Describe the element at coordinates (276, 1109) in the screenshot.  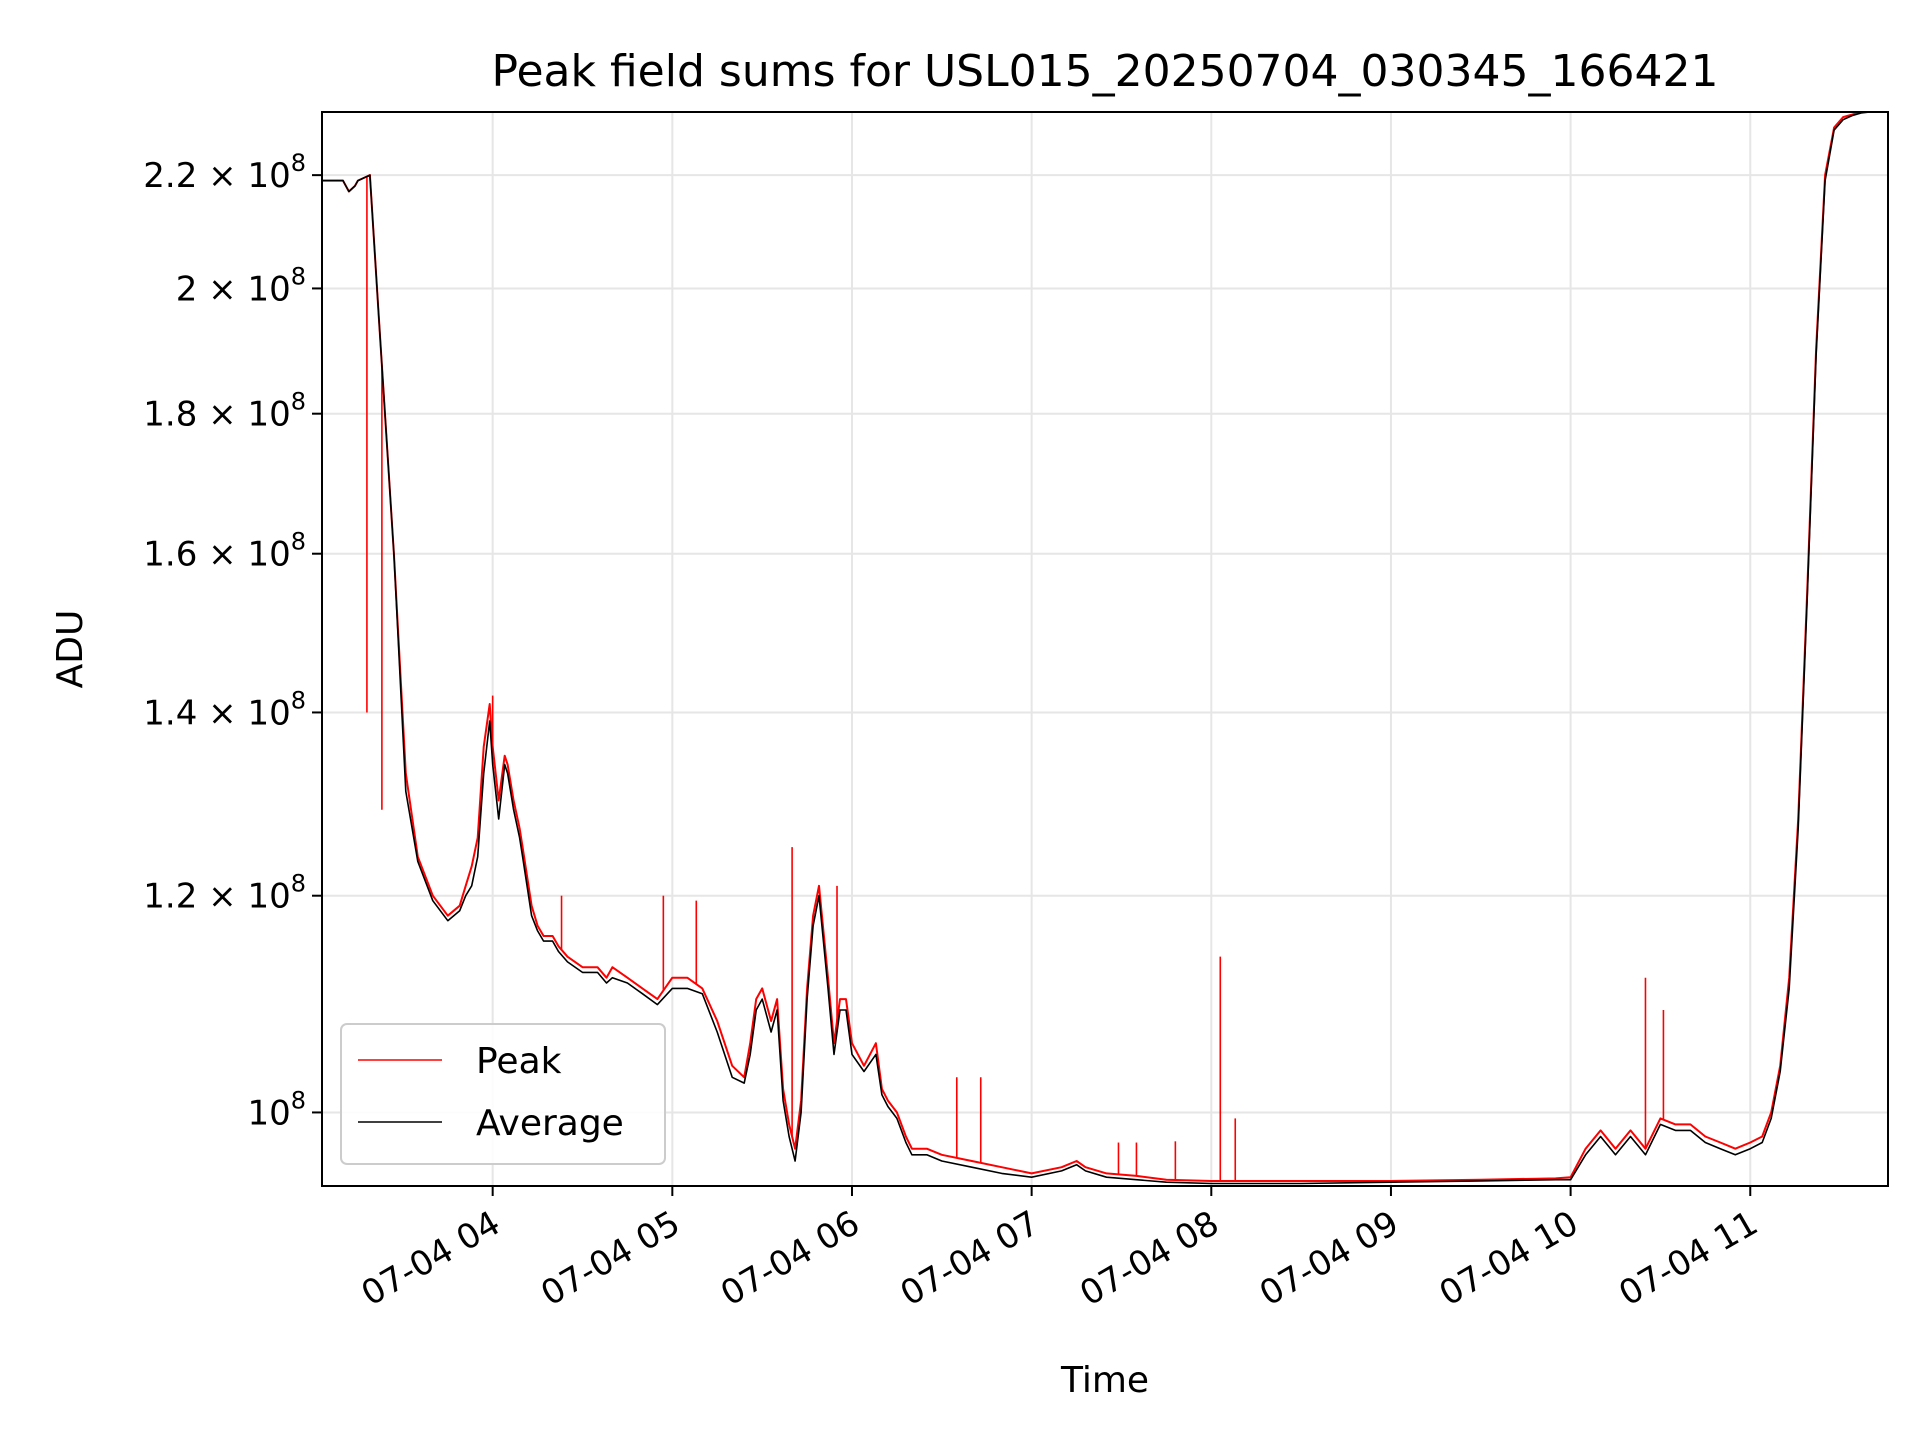
I see `y-tick-label: 108` at that location.